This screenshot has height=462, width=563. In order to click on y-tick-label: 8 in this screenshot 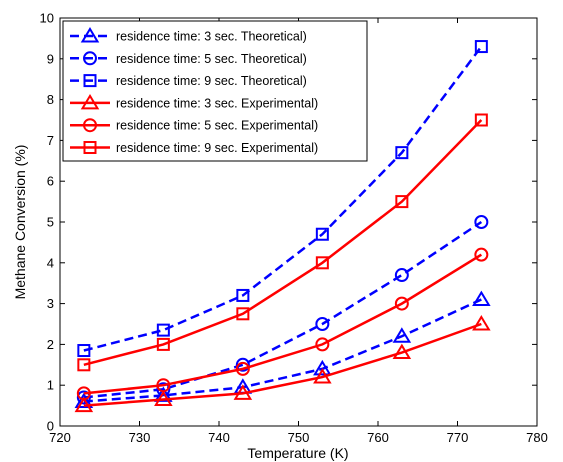, I will do `click(50, 99)`.